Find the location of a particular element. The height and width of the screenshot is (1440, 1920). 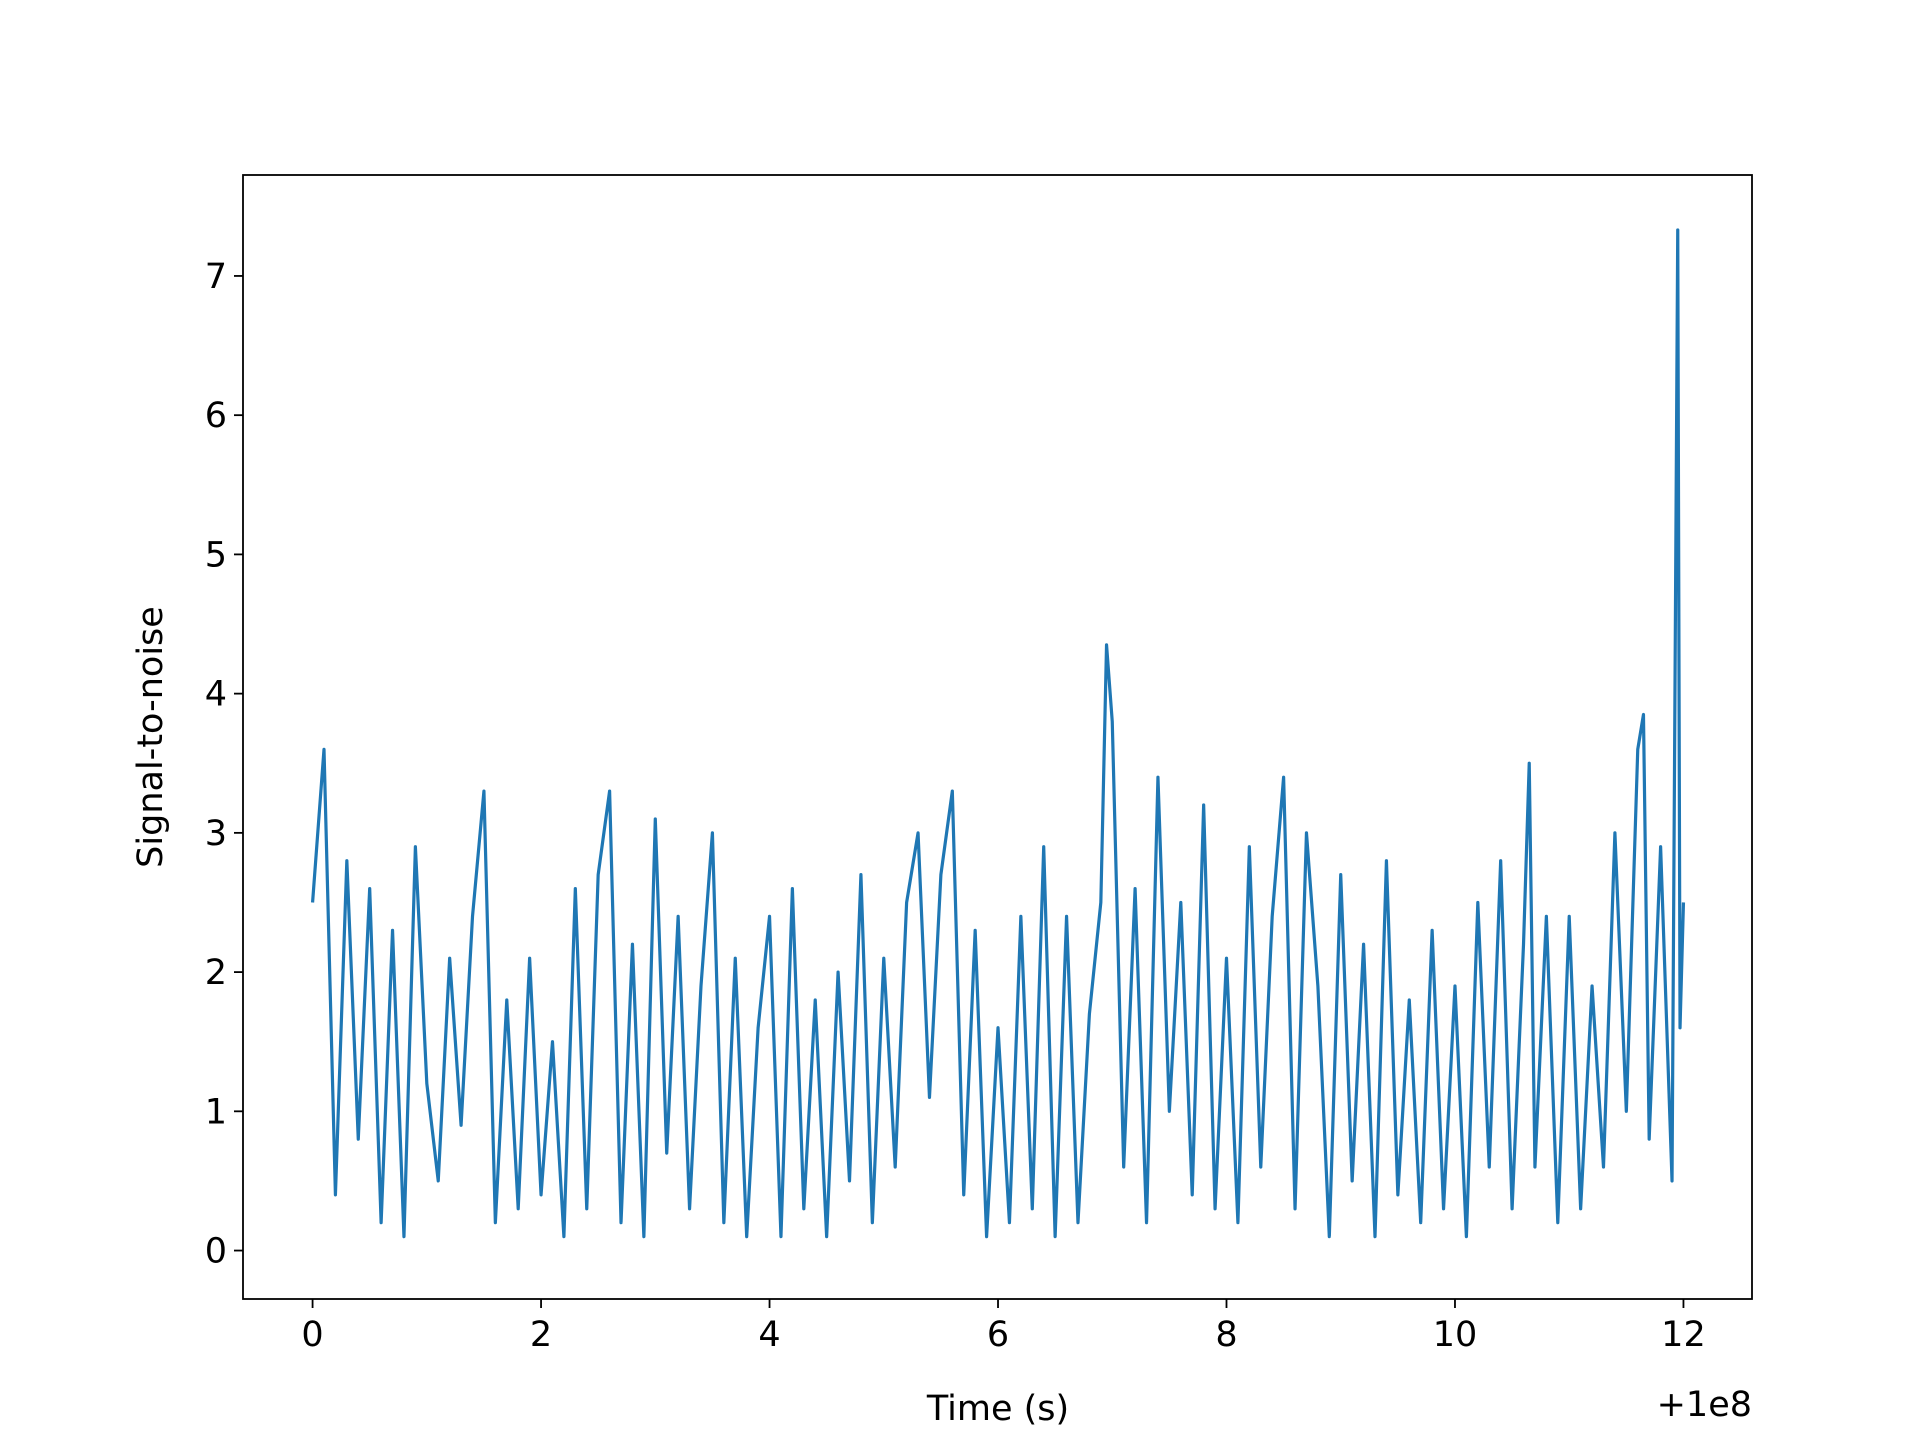

y-tick-label: 2 is located at coordinates (216, 973).